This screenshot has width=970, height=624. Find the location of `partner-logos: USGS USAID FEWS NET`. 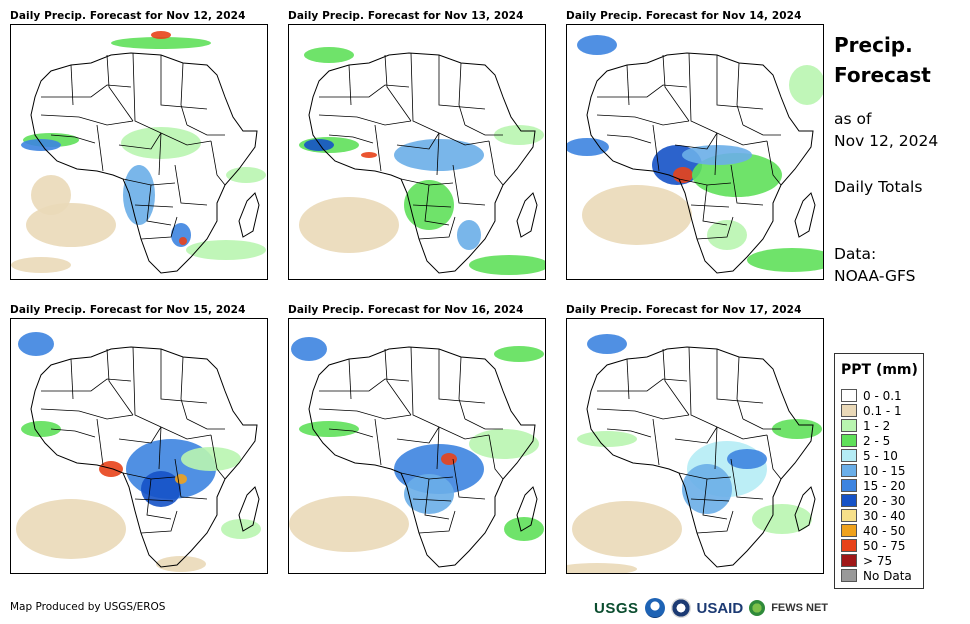

partner-logos: USGS USAID FEWS NET is located at coordinates (711, 608).